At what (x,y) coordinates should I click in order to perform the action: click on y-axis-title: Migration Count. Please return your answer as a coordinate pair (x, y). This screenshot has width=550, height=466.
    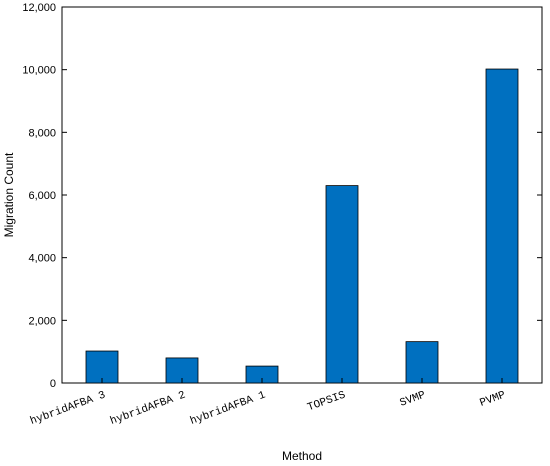
    Looking at the image, I should click on (9, 194).